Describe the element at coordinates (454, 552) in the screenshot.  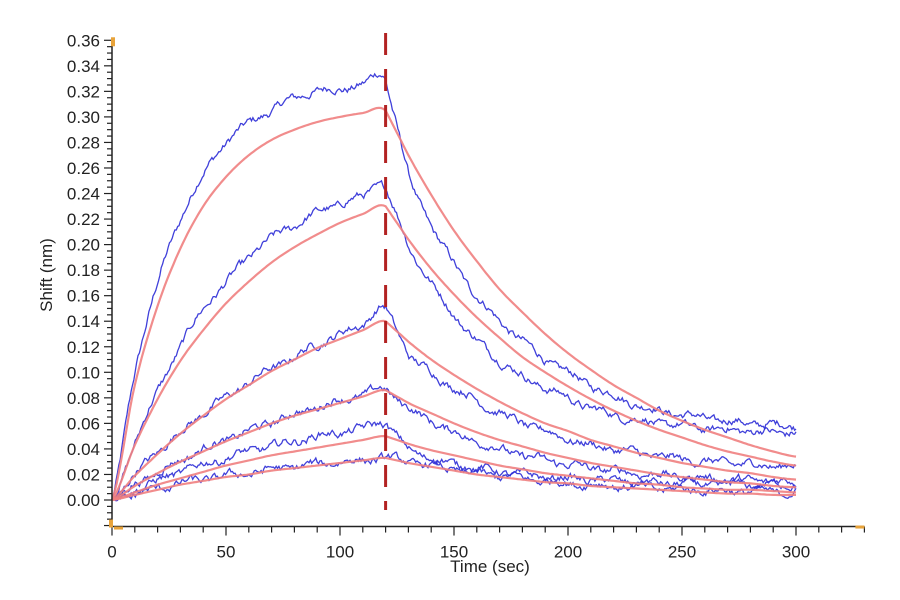
I see `x-tick-label: 150` at that location.